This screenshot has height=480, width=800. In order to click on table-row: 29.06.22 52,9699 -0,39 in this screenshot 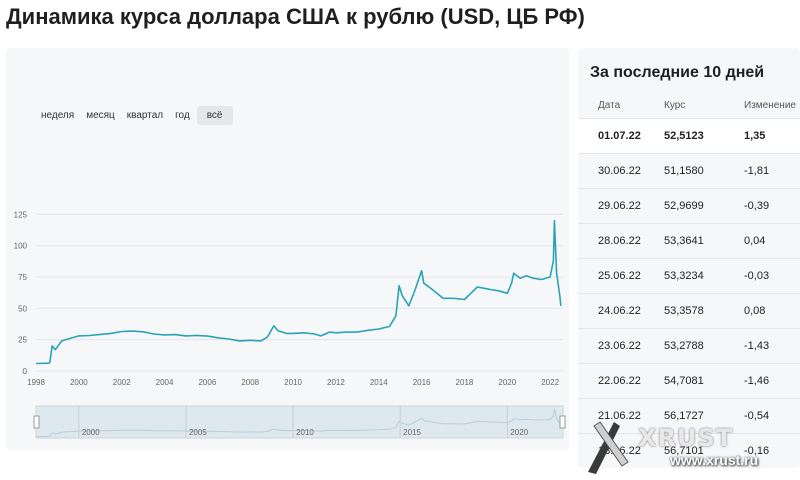, I will do `click(689, 206)`.